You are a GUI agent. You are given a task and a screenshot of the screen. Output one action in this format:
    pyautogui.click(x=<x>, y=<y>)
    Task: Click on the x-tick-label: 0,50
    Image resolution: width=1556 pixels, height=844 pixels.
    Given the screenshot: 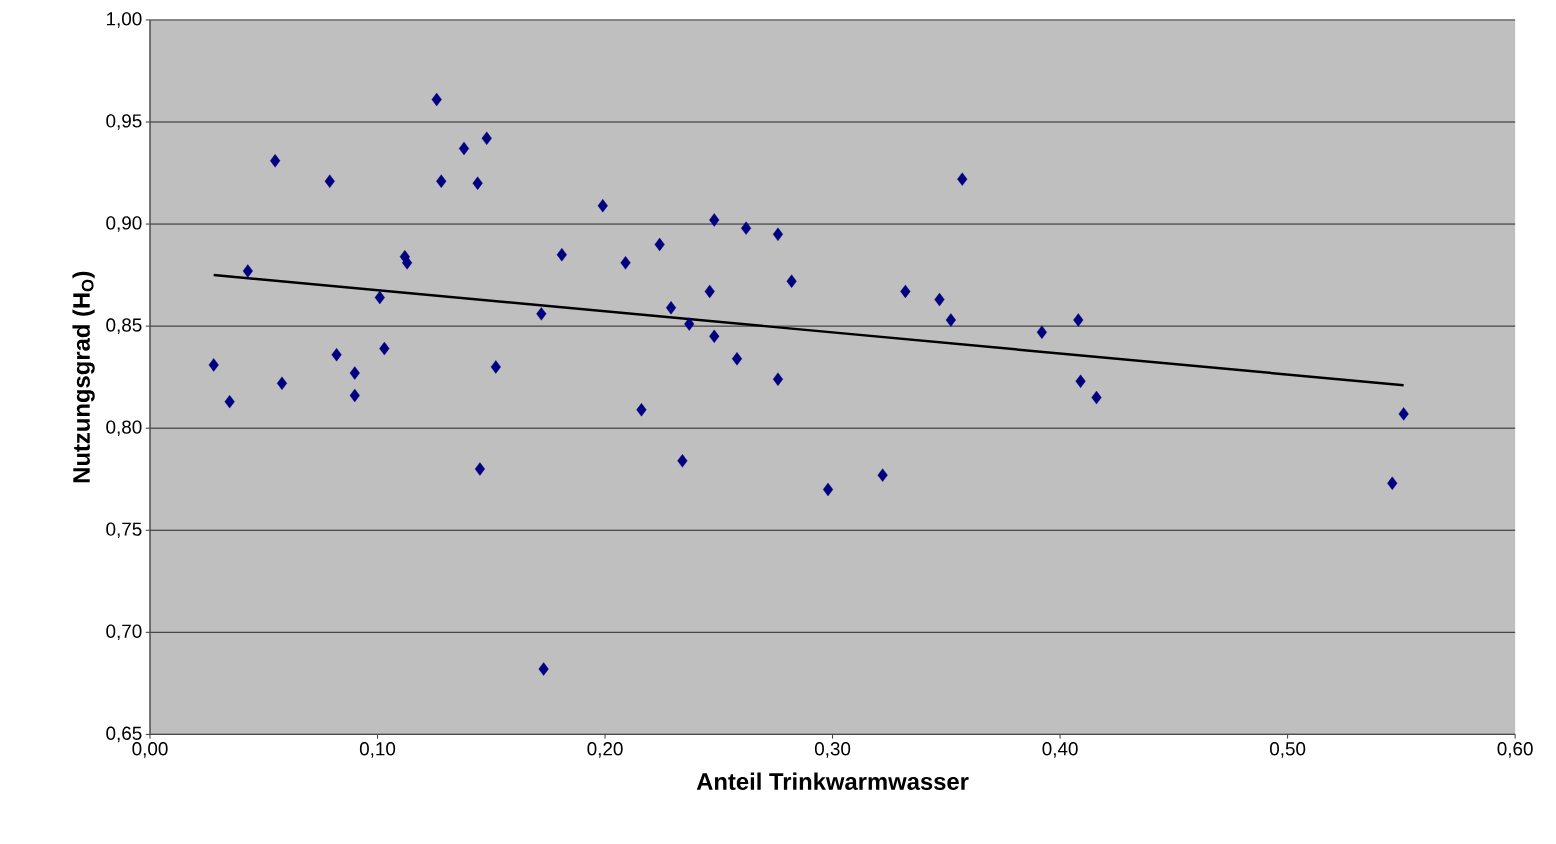 What is the action you would take?
    pyautogui.click(x=1287, y=750)
    